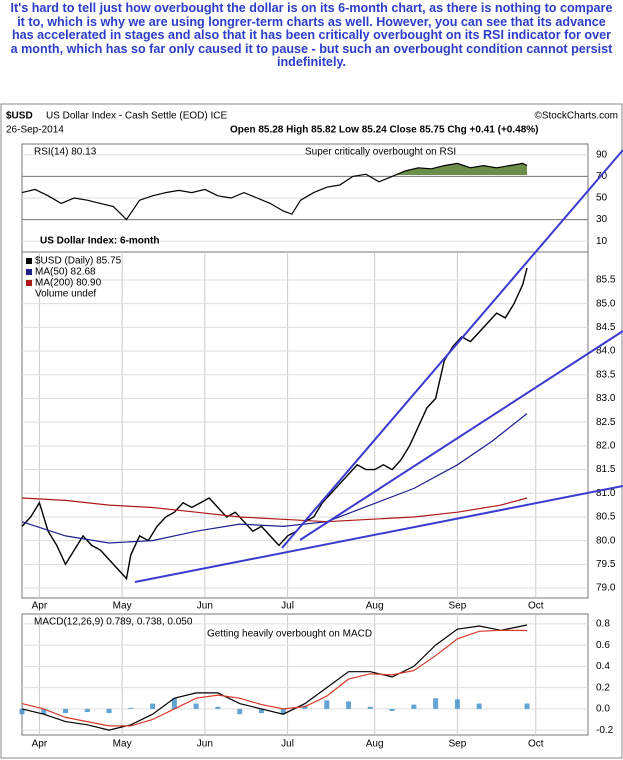 The width and height of the screenshot is (623, 760). I want to click on y-tick-label: 0.0, so click(603, 709).